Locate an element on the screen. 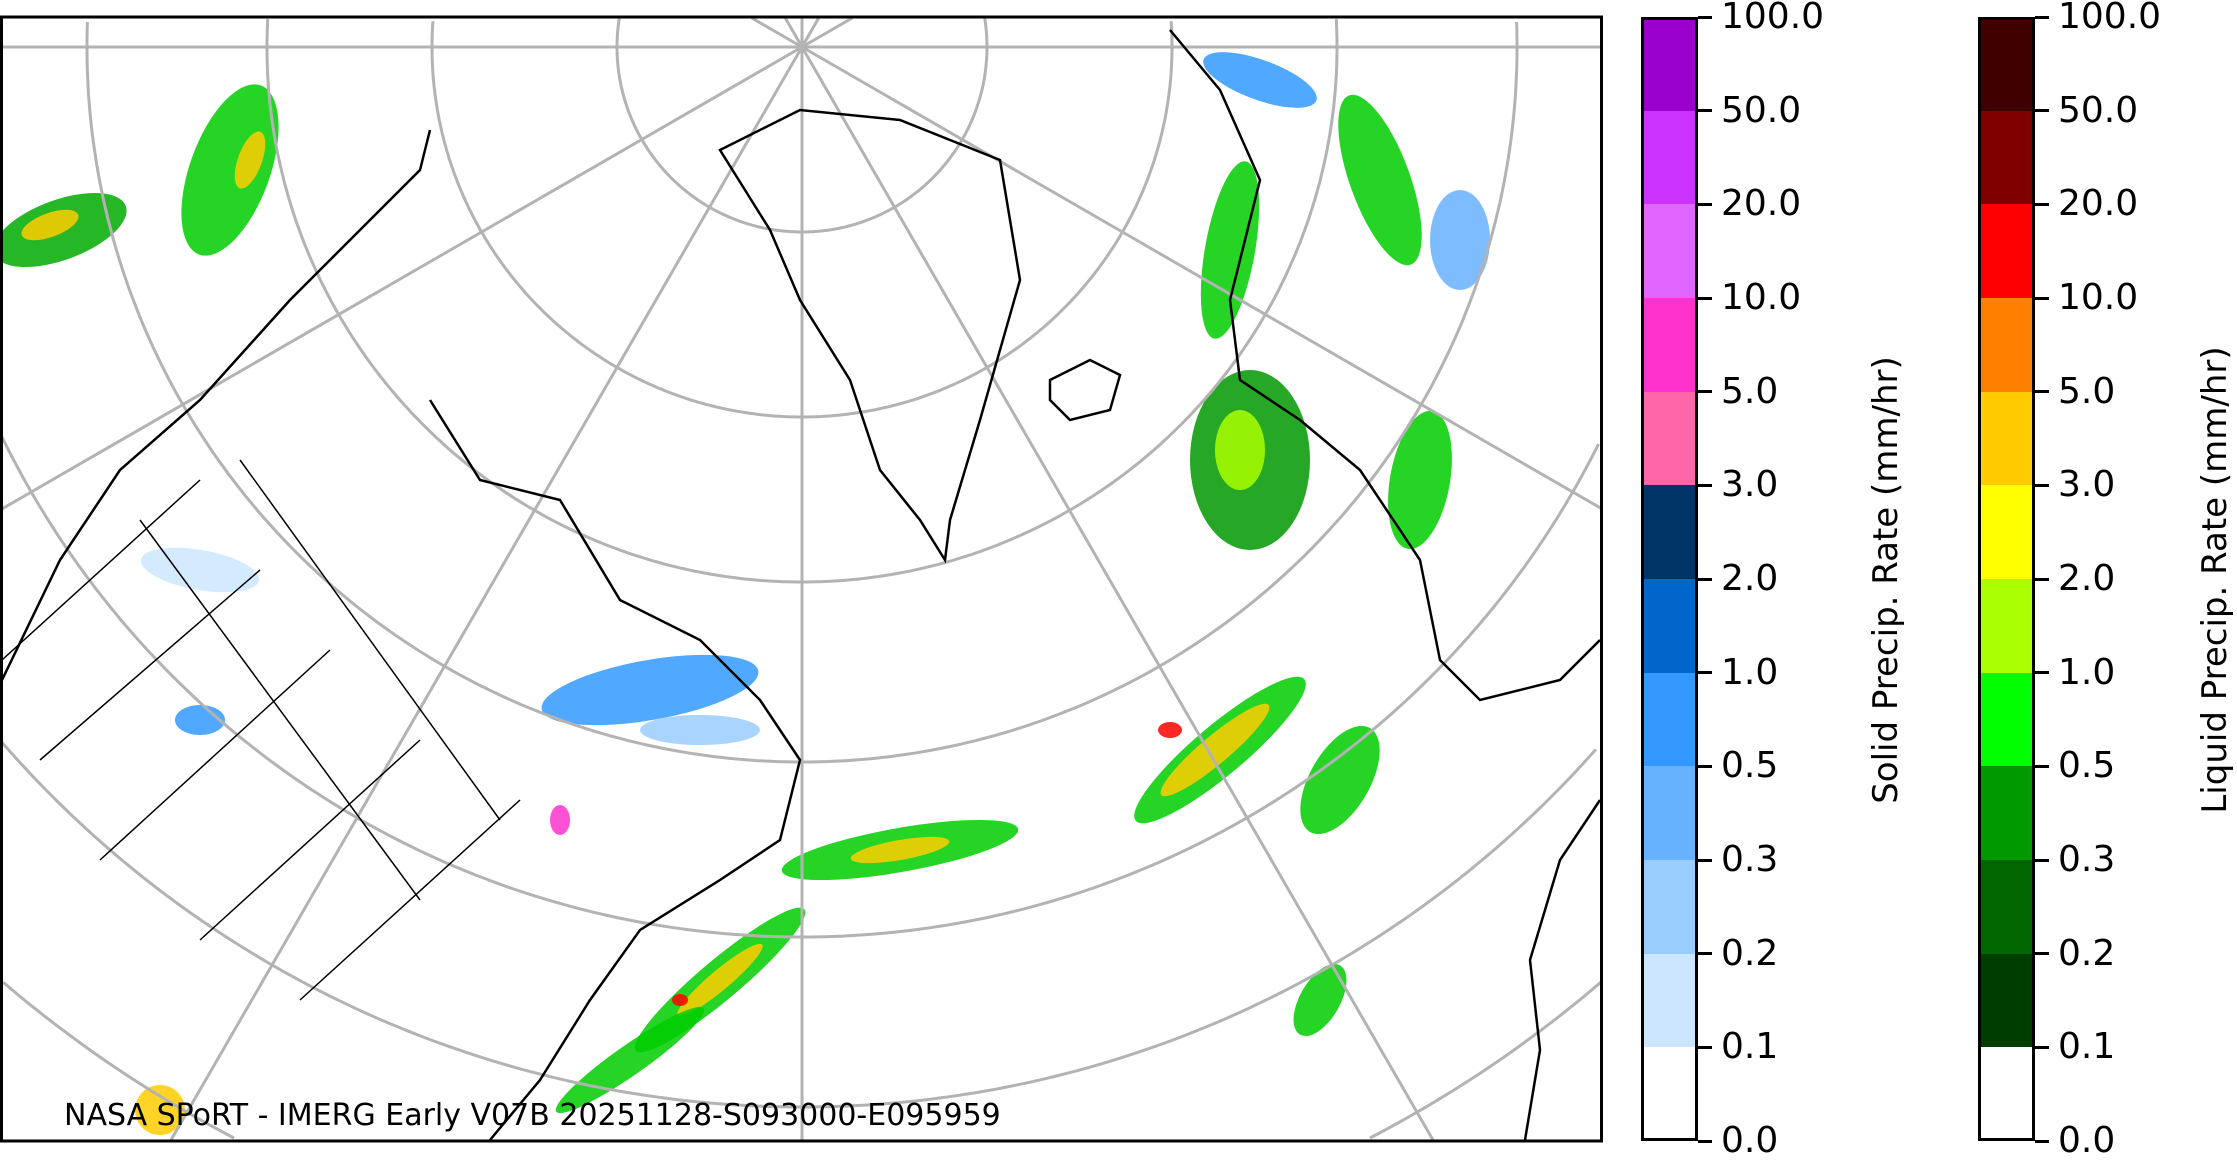 The width and height of the screenshot is (2237, 1167). colorbar-tick-label: 0.2 is located at coordinates (2087, 953).